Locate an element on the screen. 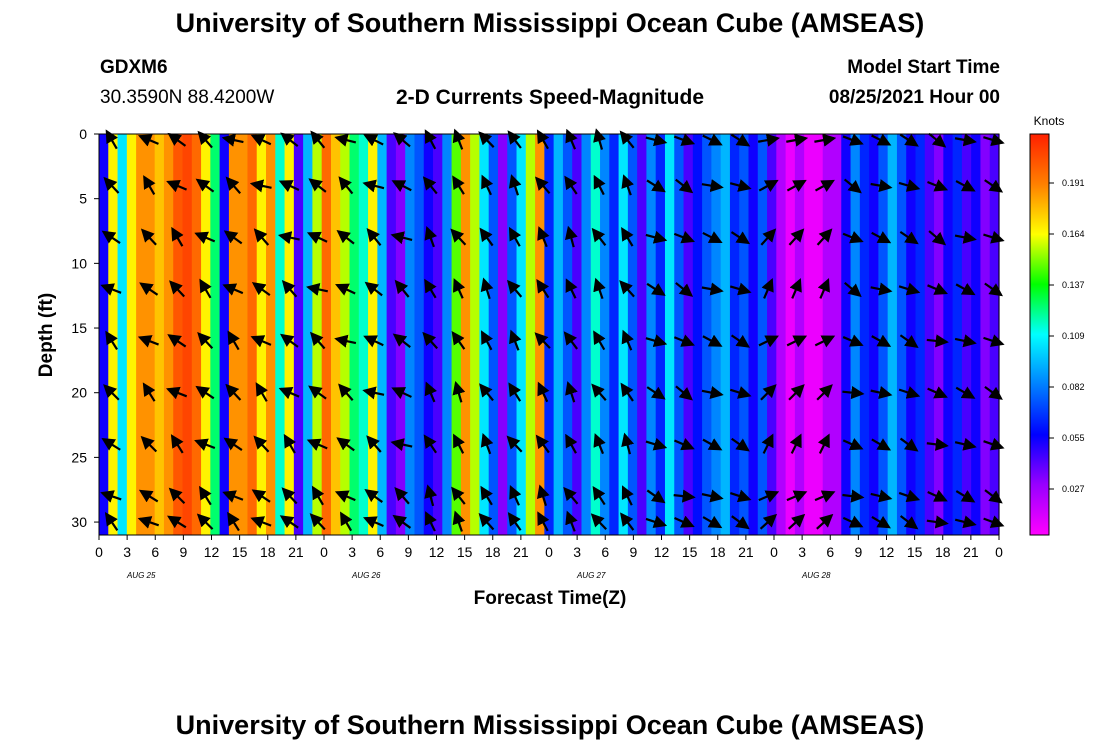 The width and height of the screenshot is (1100, 750). x-tick-label: 9 is located at coordinates (633, 552).